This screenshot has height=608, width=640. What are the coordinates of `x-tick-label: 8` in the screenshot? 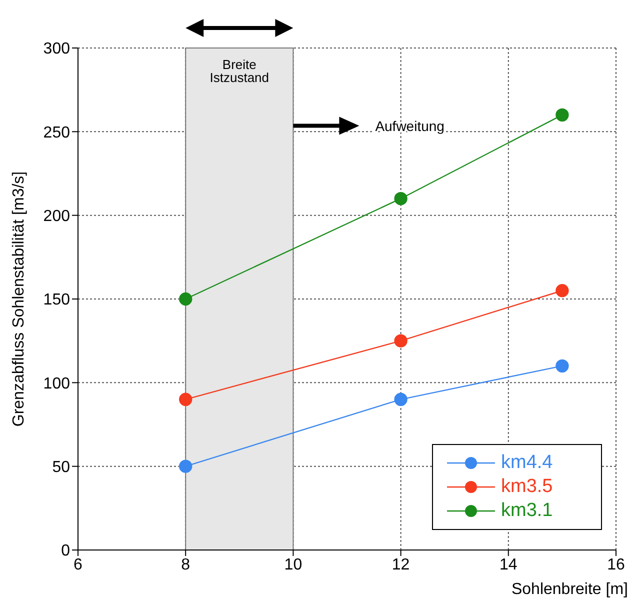 It's located at (185, 565).